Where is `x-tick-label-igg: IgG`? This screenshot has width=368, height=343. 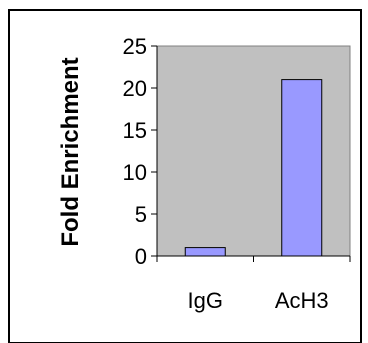 x-tick-label-igg: IgG is located at coordinates (205, 300).